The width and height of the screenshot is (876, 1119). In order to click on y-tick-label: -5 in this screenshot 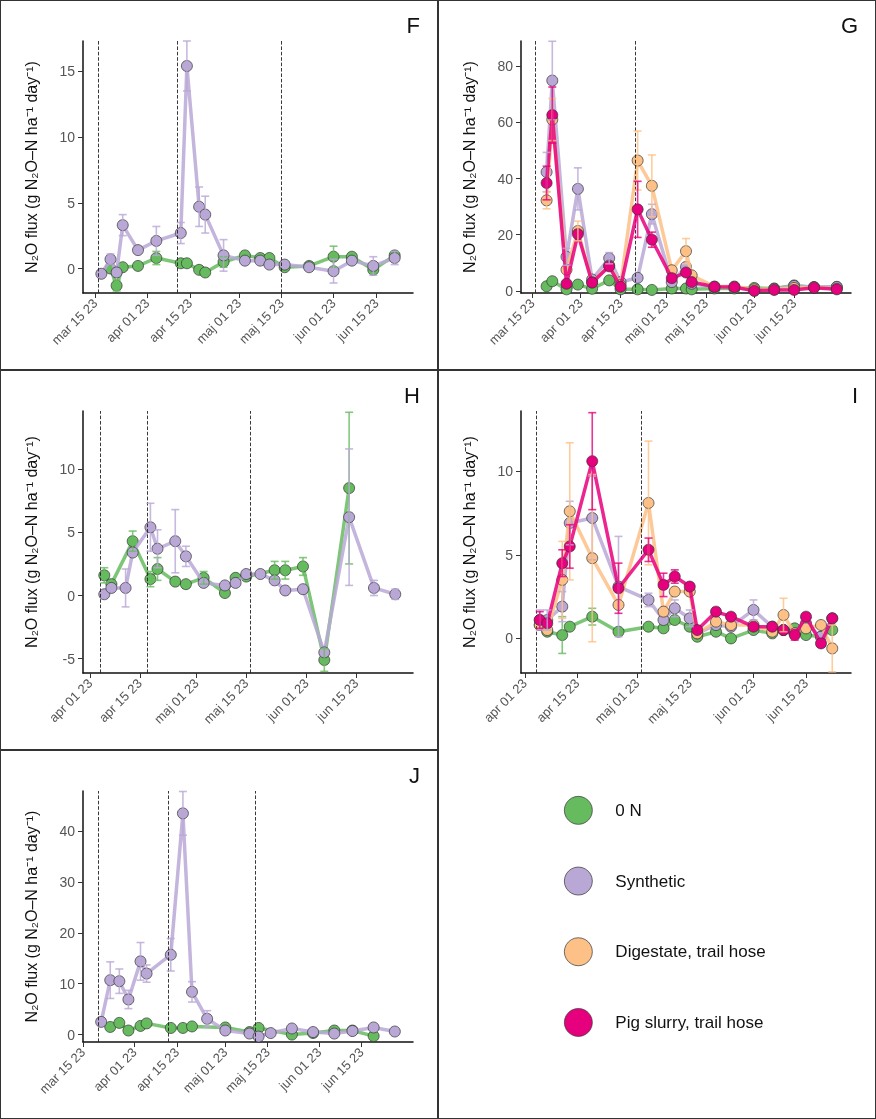, I will do `click(69, 658)`.